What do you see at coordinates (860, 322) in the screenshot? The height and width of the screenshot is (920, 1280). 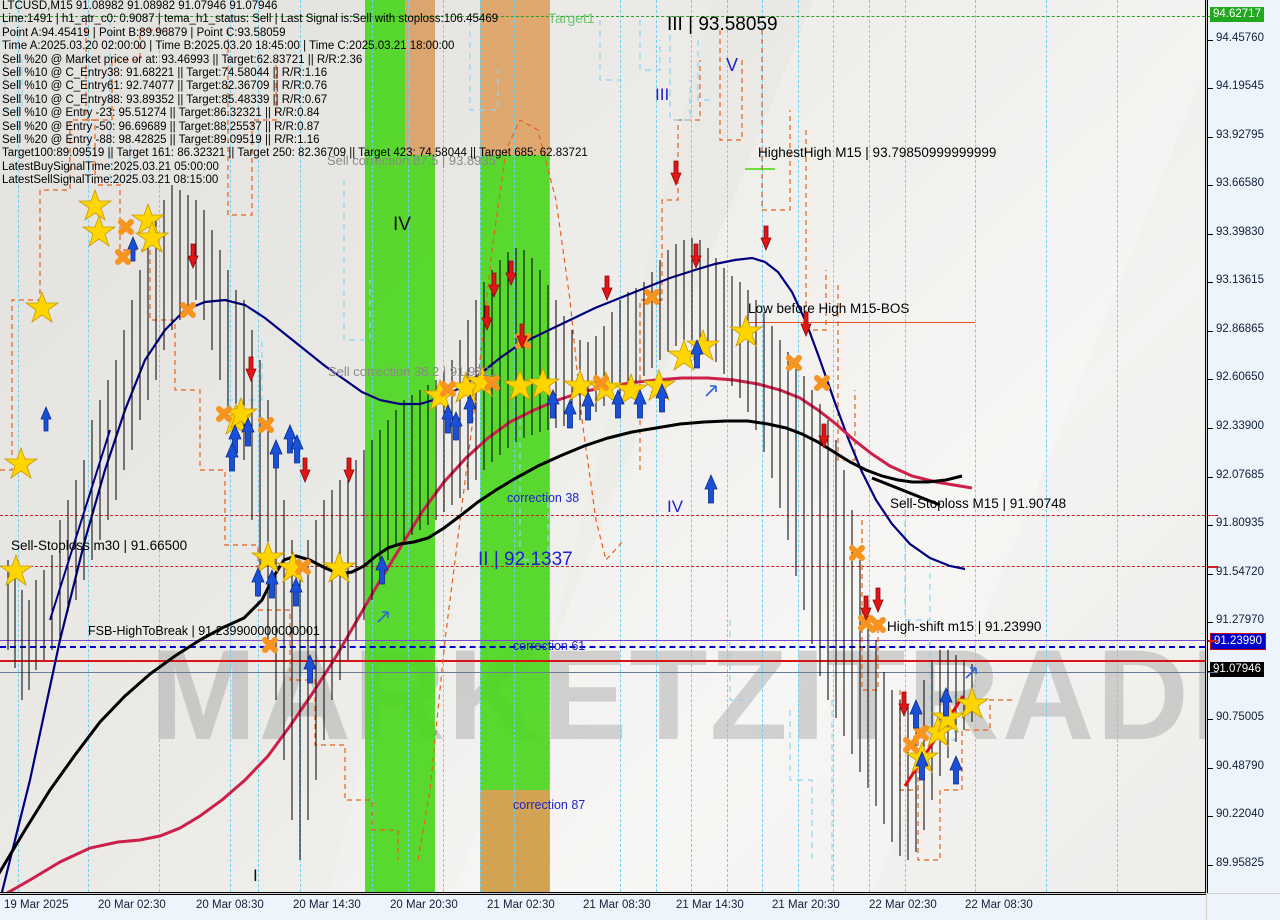 I see `level-line-low-before-high` at bounding box center [860, 322].